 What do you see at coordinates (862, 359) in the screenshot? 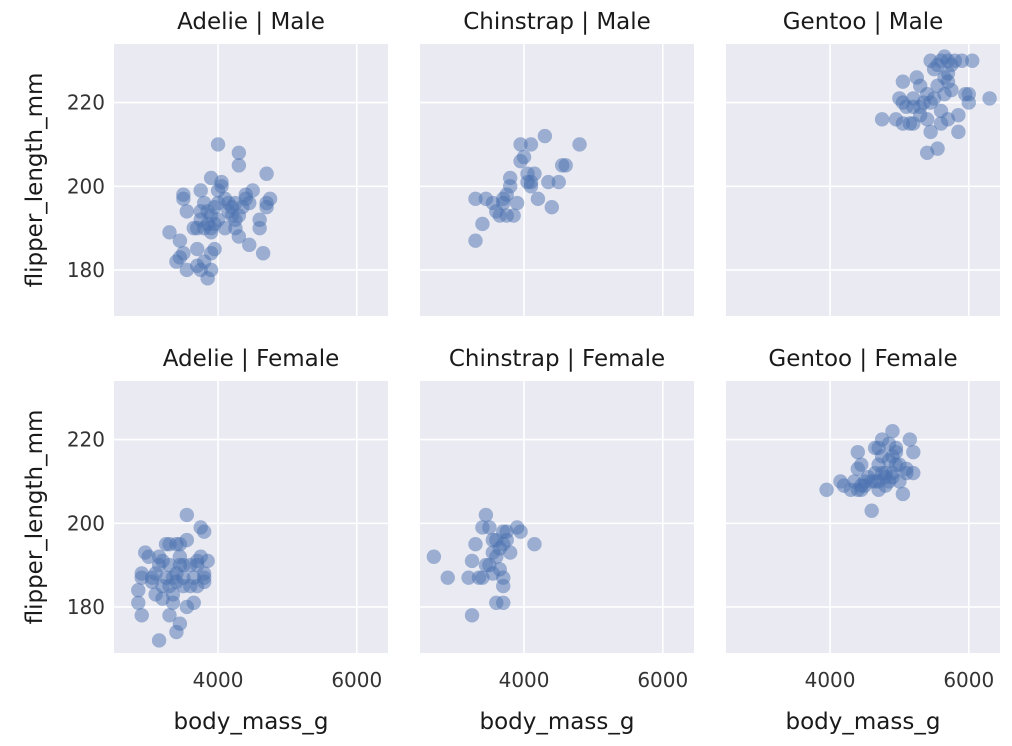
I see `panel-title: Gentoo | Female` at bounding box center [862, 359].